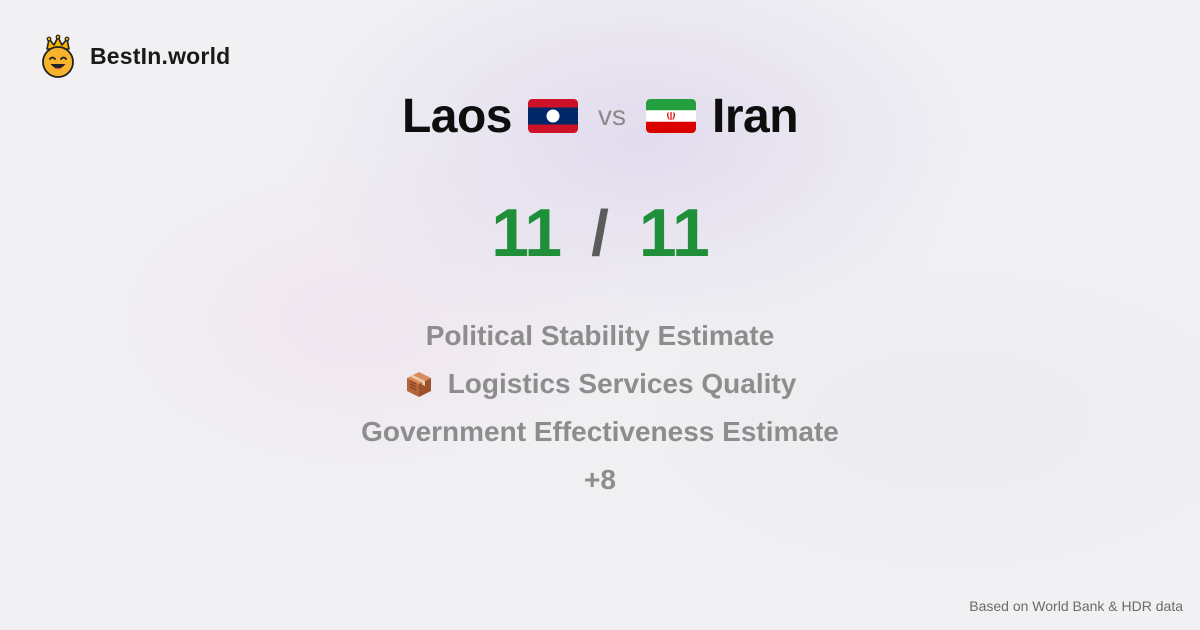  I want to click on metric-item: Political Stability Estimate, so click(600, 336).